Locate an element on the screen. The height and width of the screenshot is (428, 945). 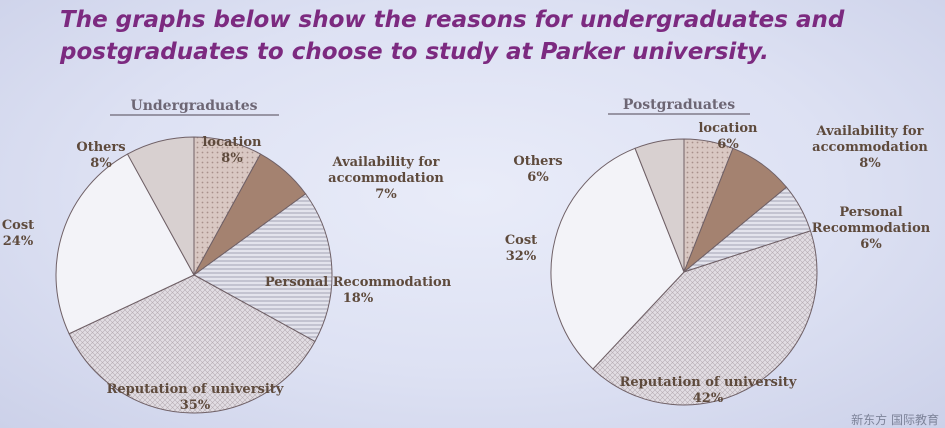
slice-label-availability-for-accommodation: Availability for accommodation 8% is located at coordinates (870, 147).